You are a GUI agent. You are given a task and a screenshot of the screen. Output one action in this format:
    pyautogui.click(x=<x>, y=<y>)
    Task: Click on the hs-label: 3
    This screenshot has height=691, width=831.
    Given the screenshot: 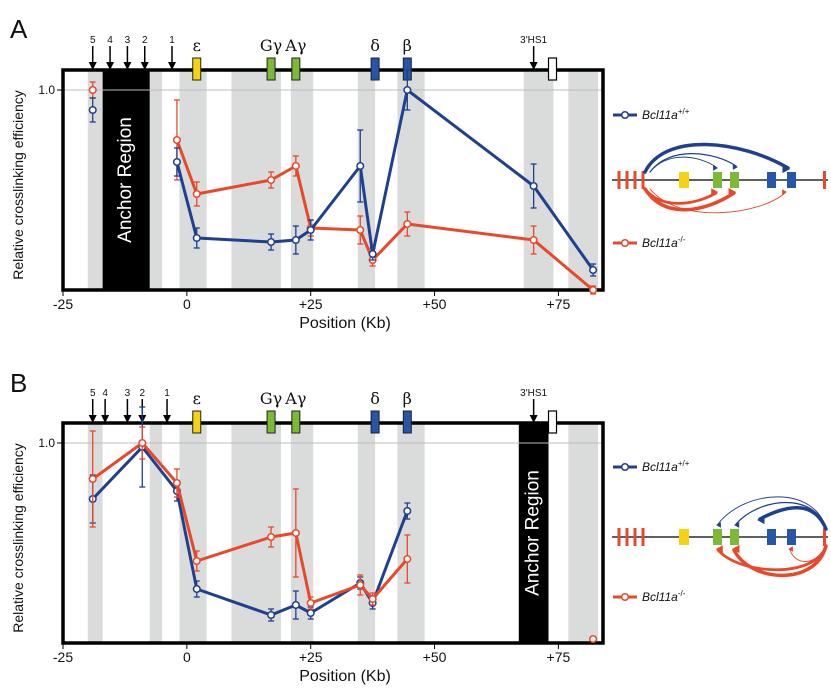 What is the action you would take?
    pyautogui.click(x=128, y=393)
    